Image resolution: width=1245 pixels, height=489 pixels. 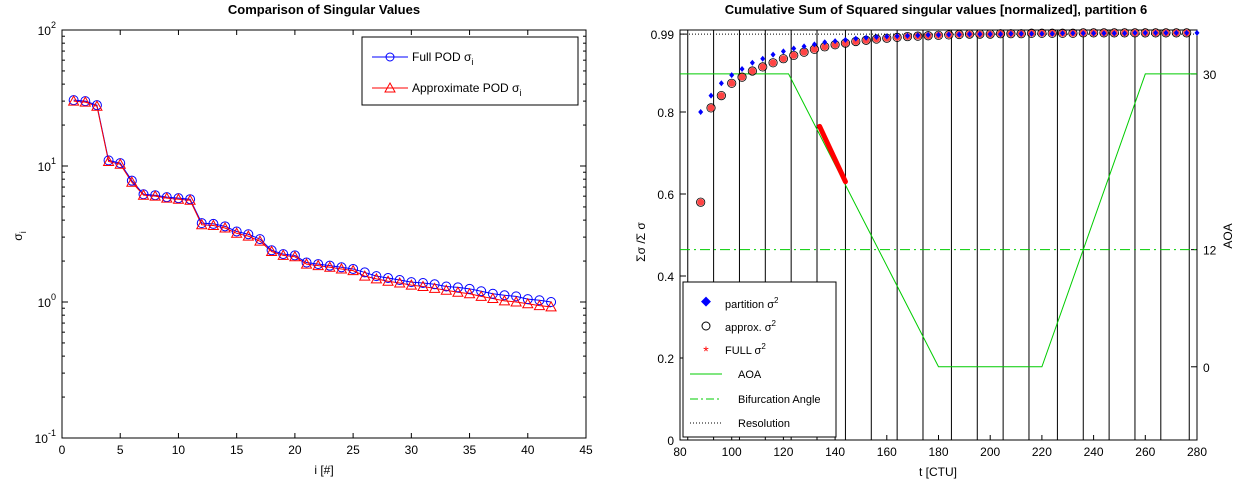 What do you see at coordinates (62, 450) in the screenshot?
I see `x-tick-label: 0` at bounding box center [62, 450].